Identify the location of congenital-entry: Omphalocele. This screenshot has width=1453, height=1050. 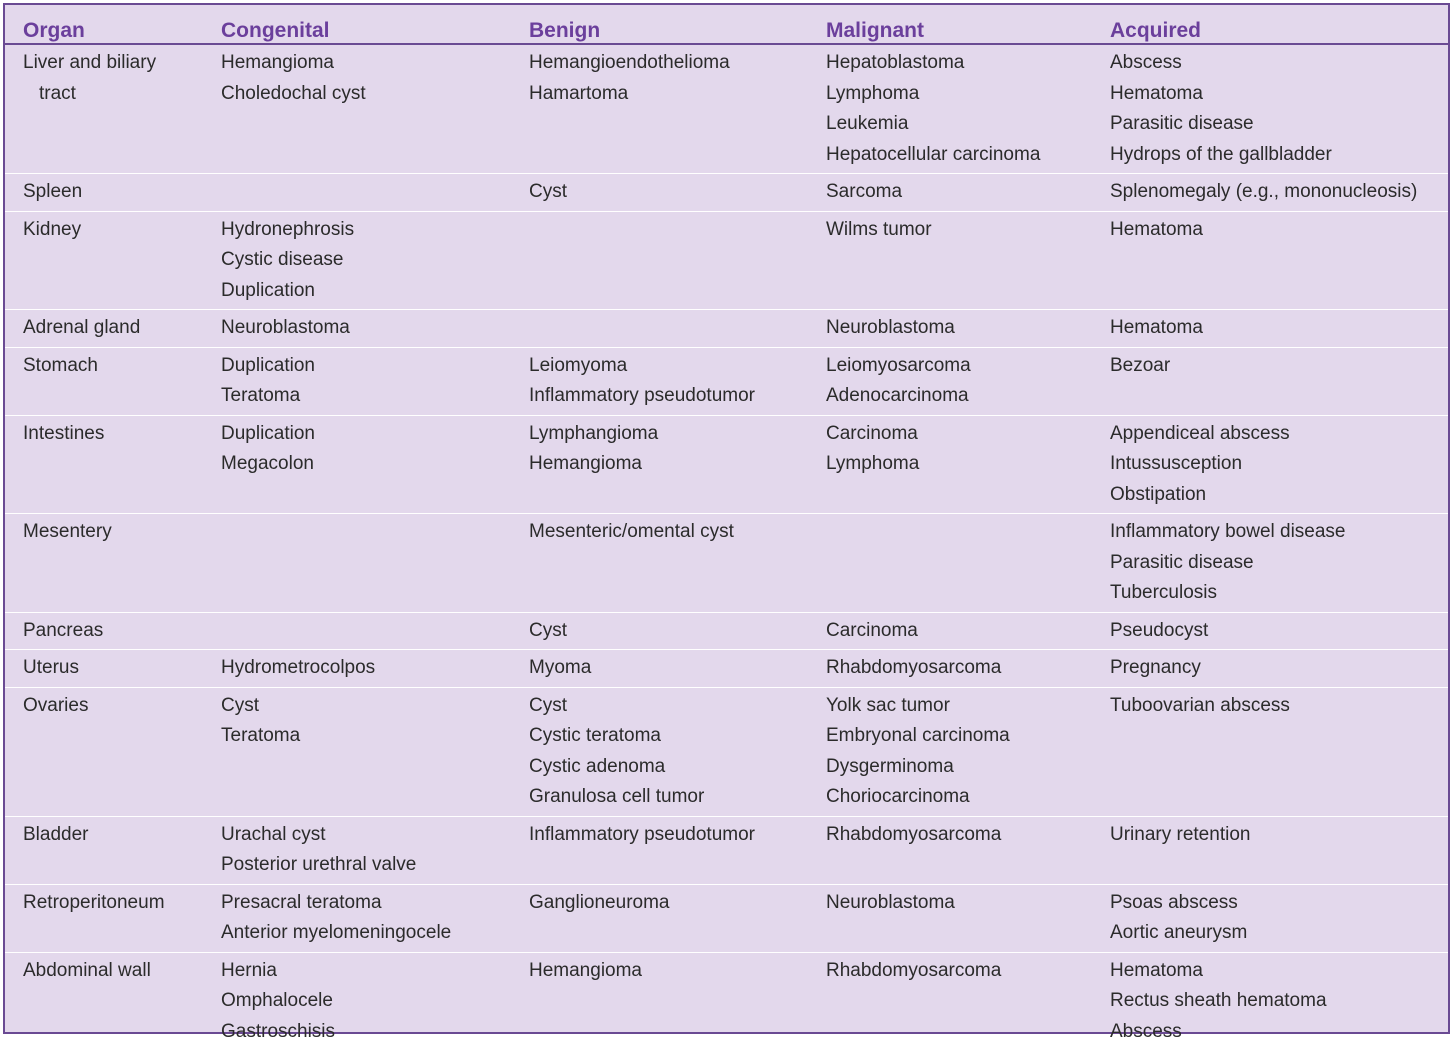
(277, 1000).